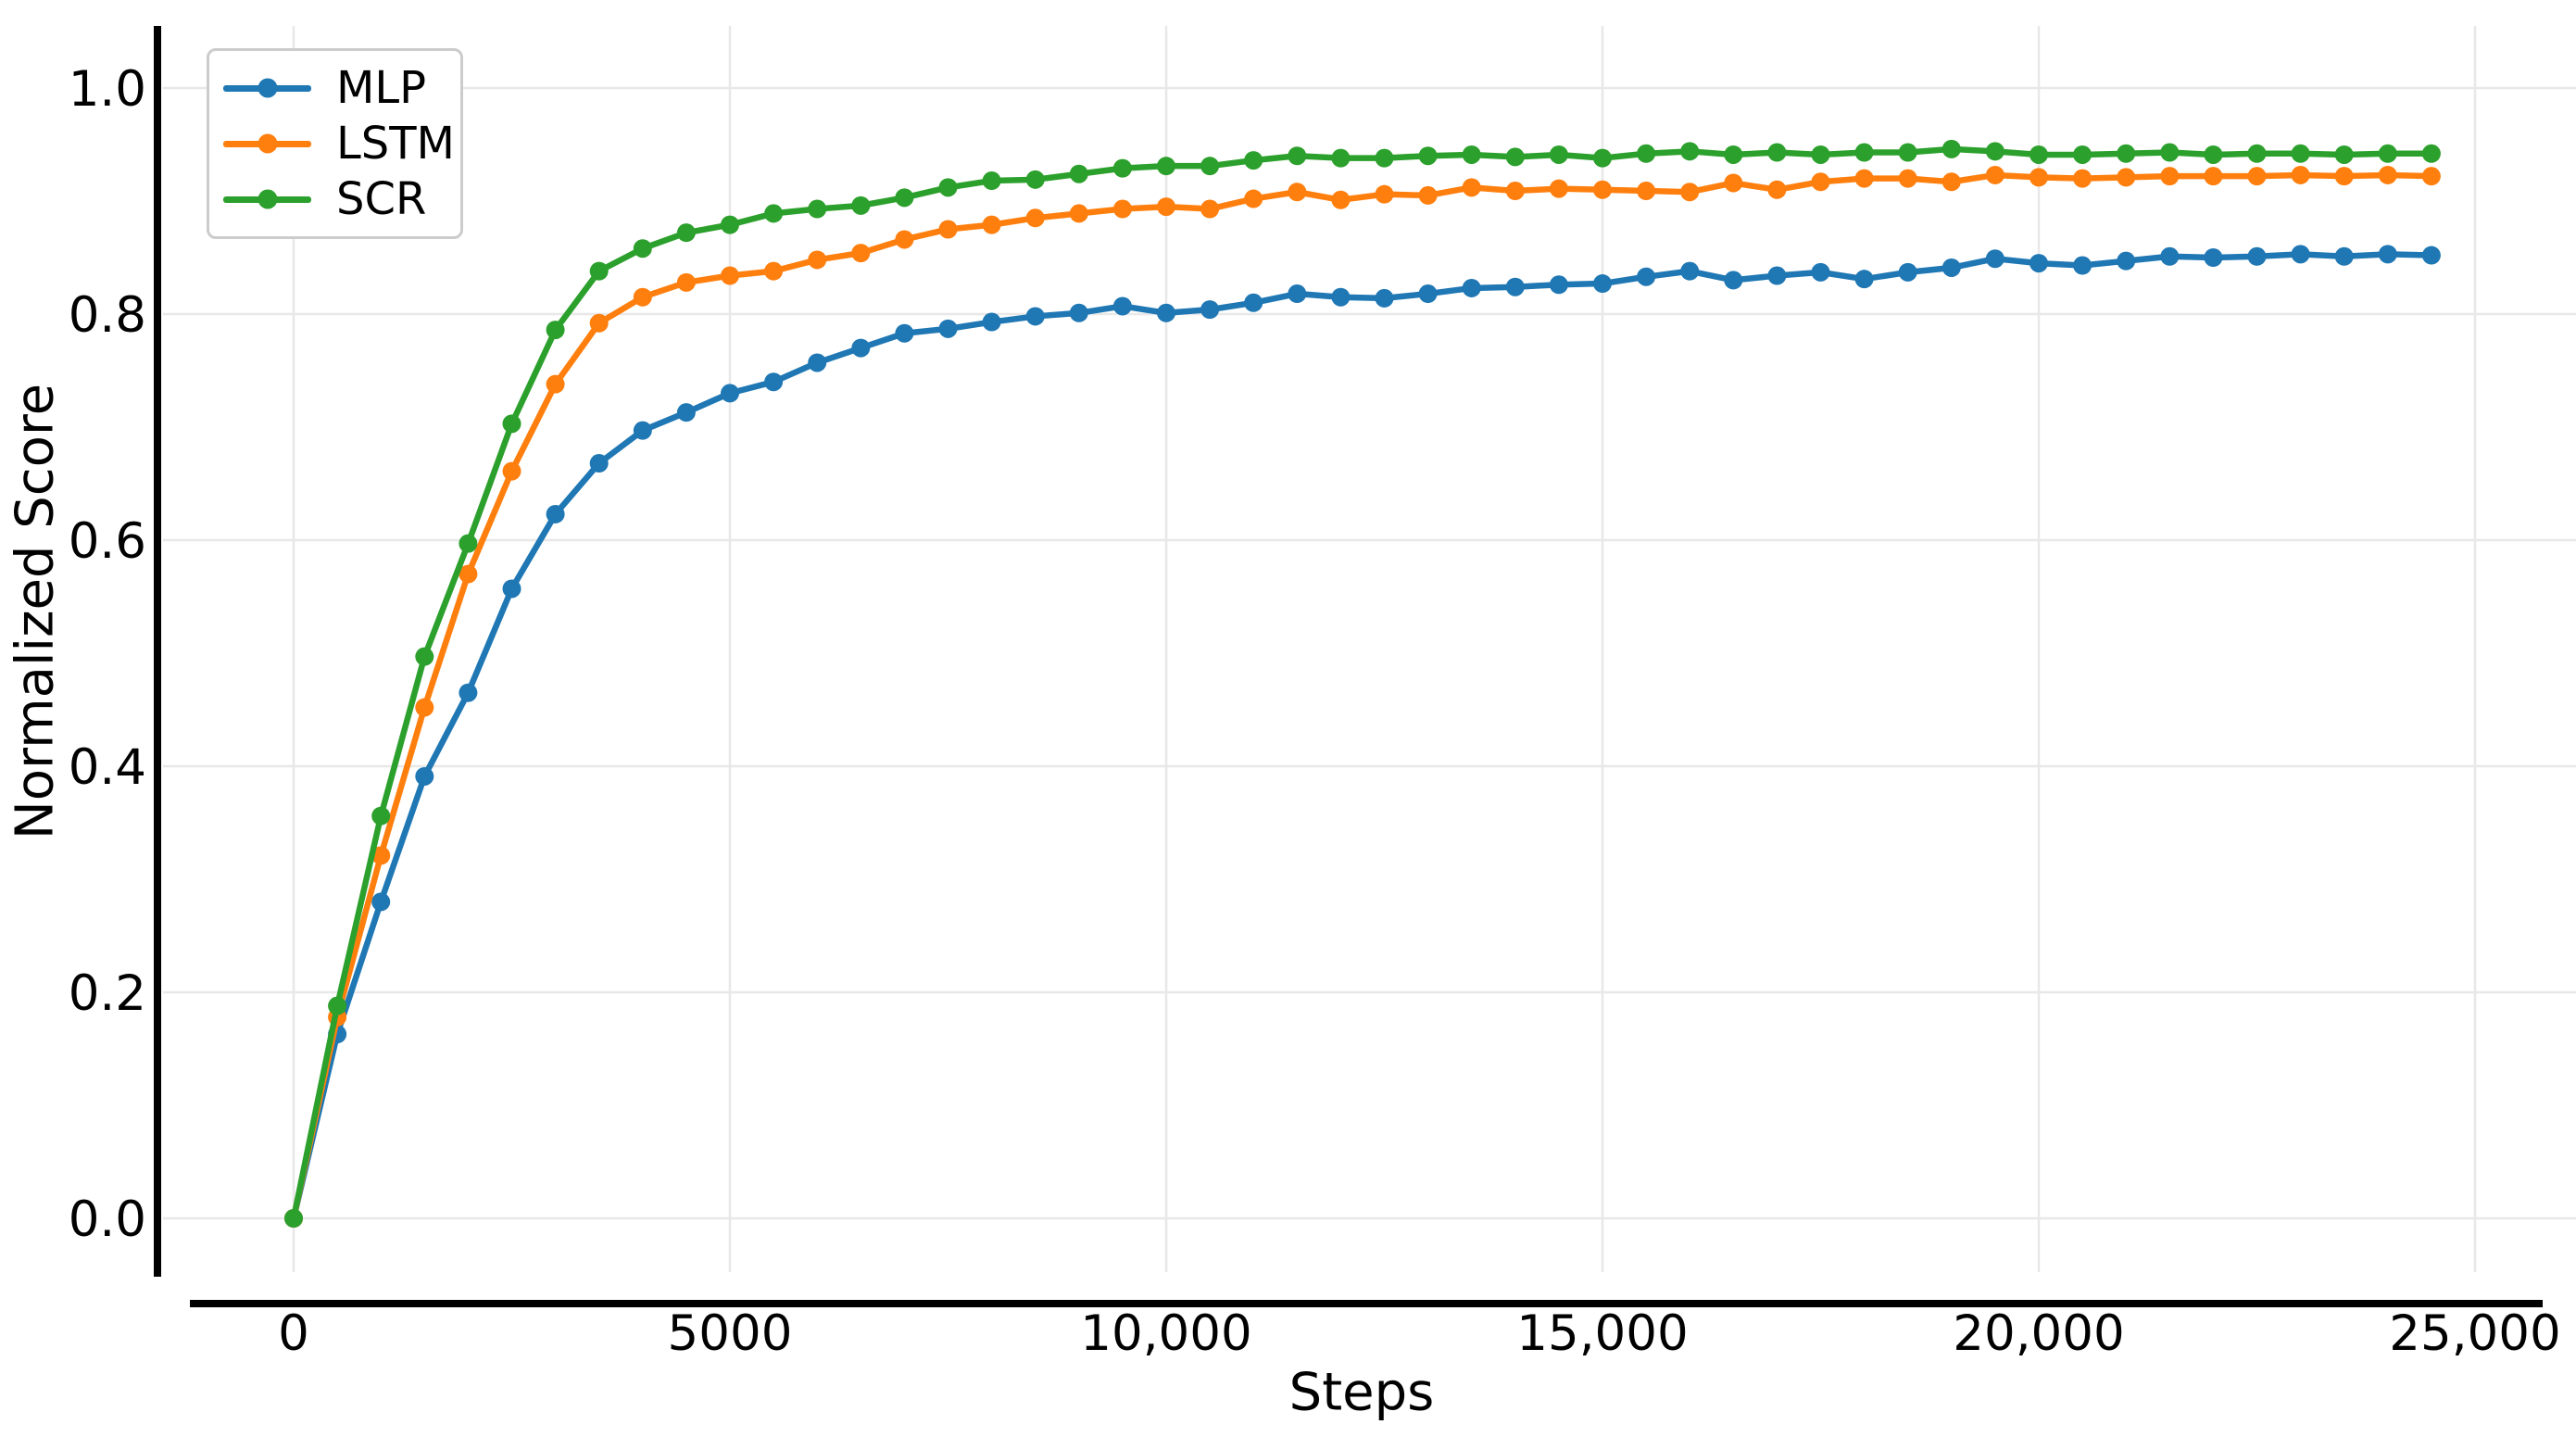 Image resolution: width=2576 pixels, height=1437 pixels. Describe the element at coordinates (107, 89) in the screenshot. I see `y-tick-label: 1.0` at that location.